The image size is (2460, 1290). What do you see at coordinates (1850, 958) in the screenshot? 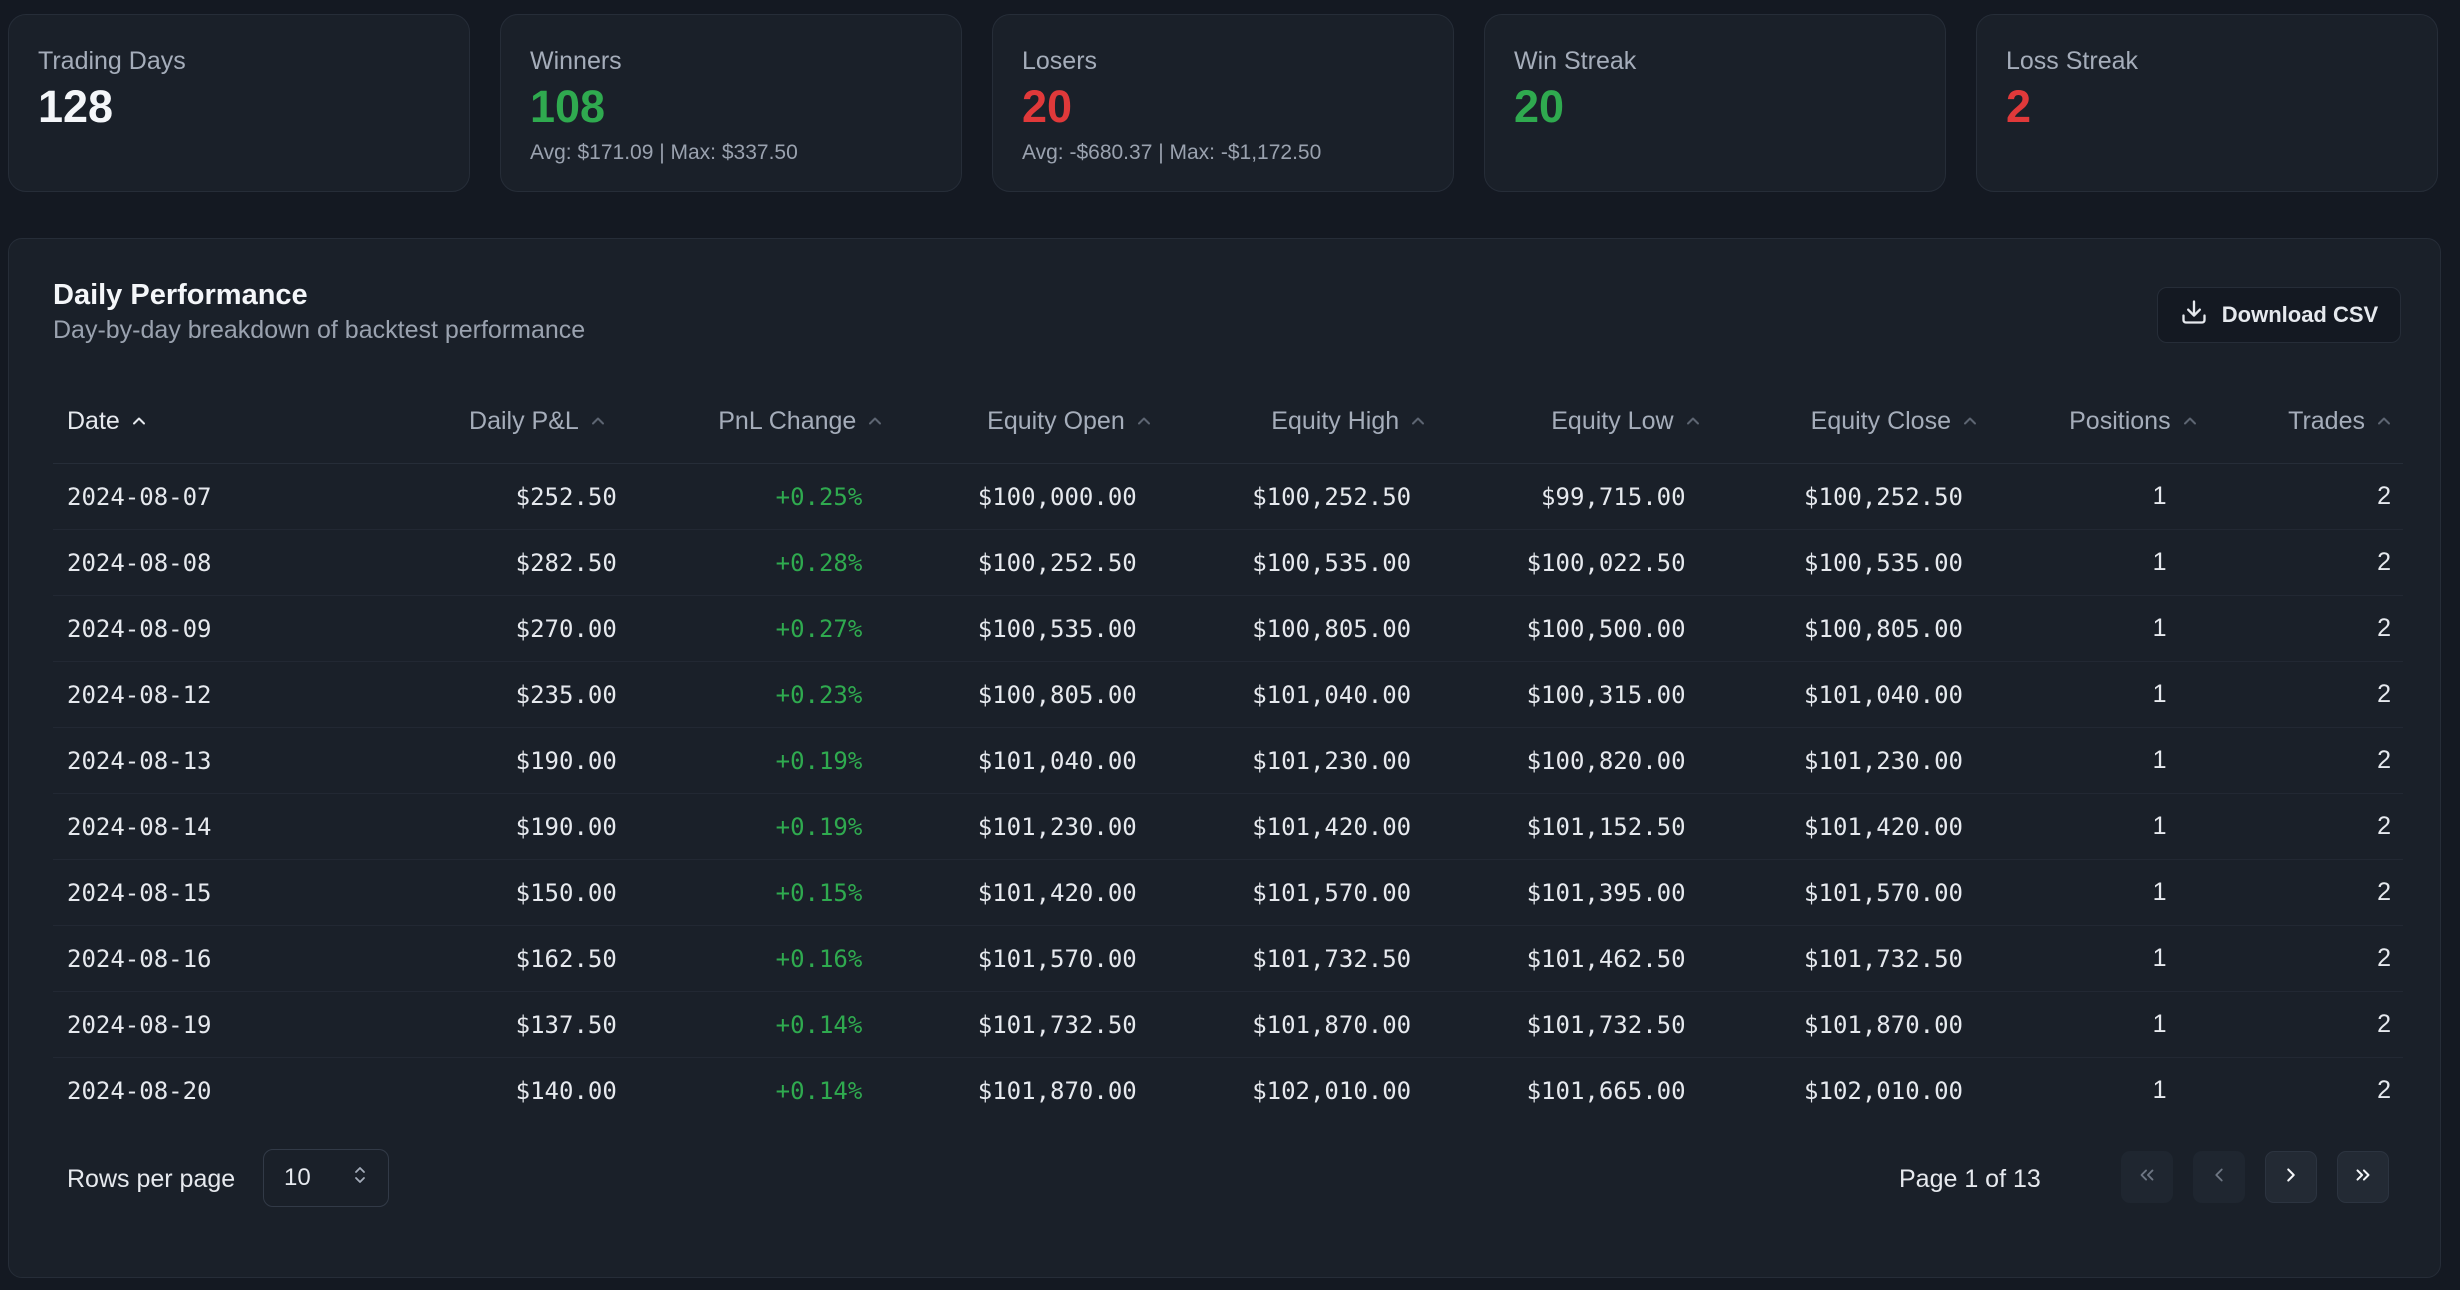
I see `cell-equity-close: $101,732.50` at bounding box center [1850, 958].